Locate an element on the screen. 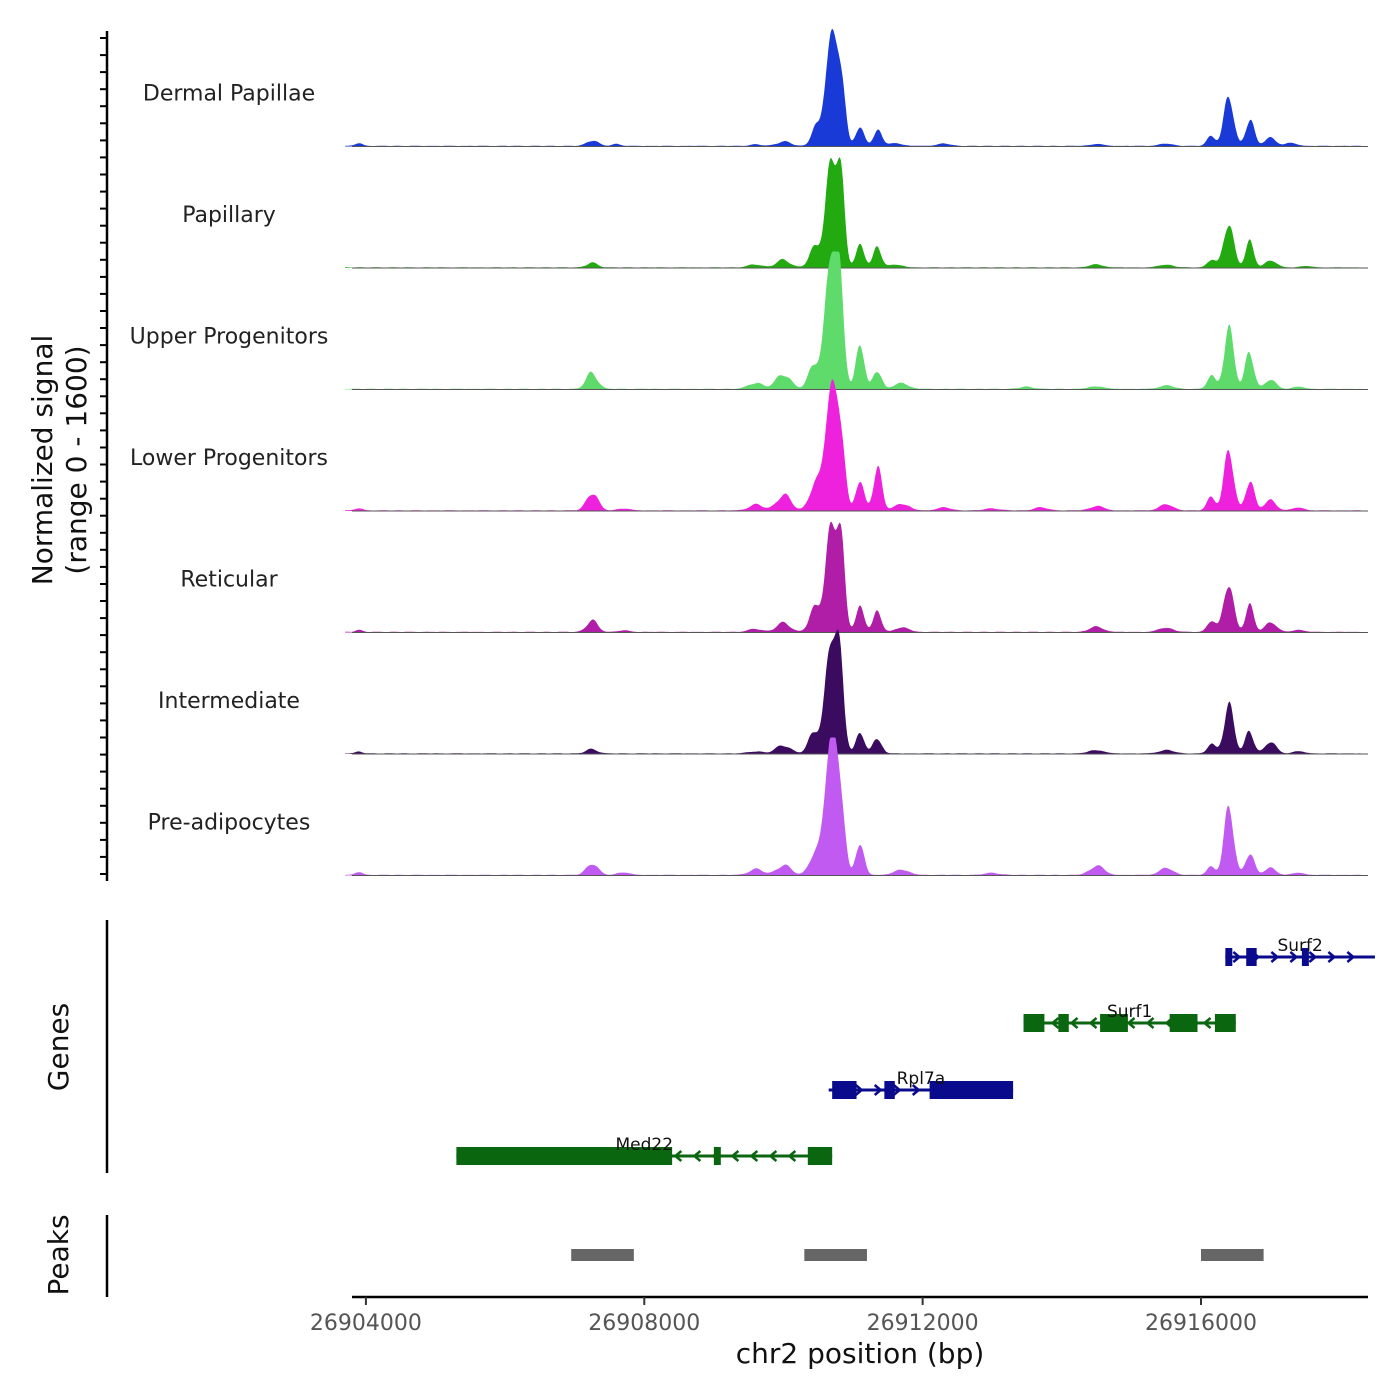  track-label: Dermal Papillae is located at coordinates (229, 94).